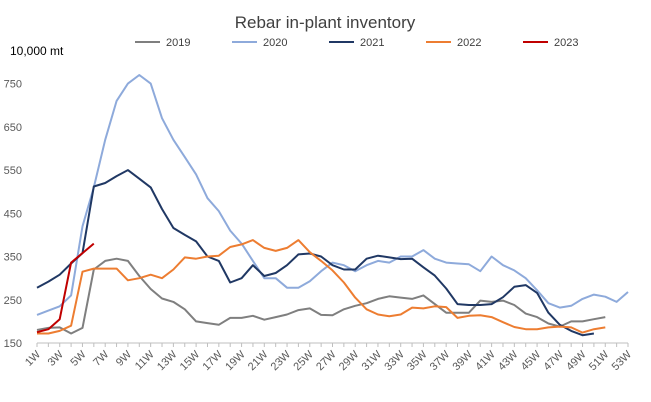 The height and width of the screenshot is (402, 651). What do you see at coordinates (78, 358) in the screenshot?
I see `x-tick-label-5w: 5W` at bounding box center [78, 358].